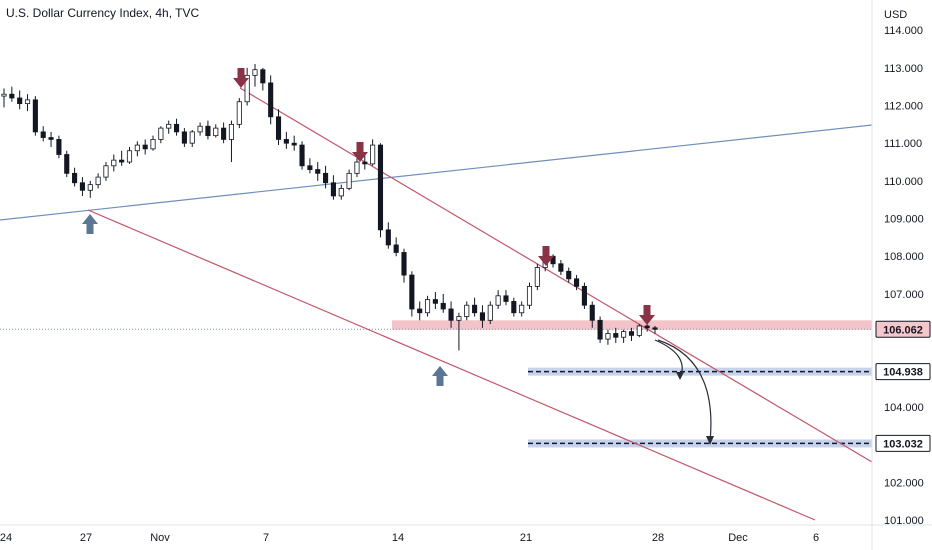 The width and height of the screenshot is (932, 550). What do you see at coordinates (904, 295) in the screenshot?
I see `y-tick-label: 107.000` at bounding box center [904, 295].